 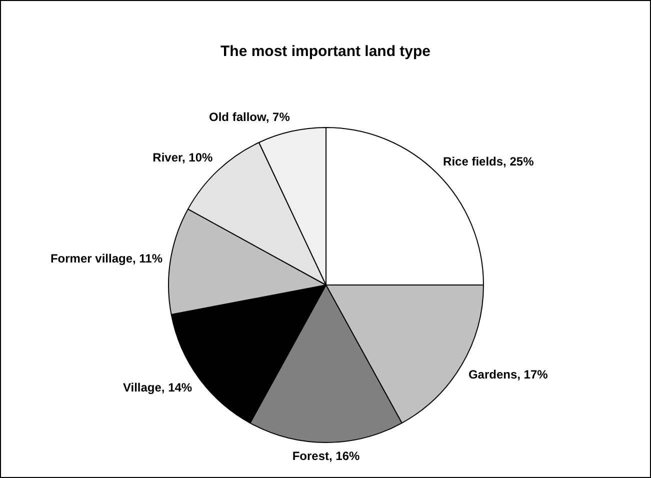 What do you see at coordinates (249, 117) in the screenshot?
I see `slice-label: Old fallow, 7%` at bounding box center [249, 117].